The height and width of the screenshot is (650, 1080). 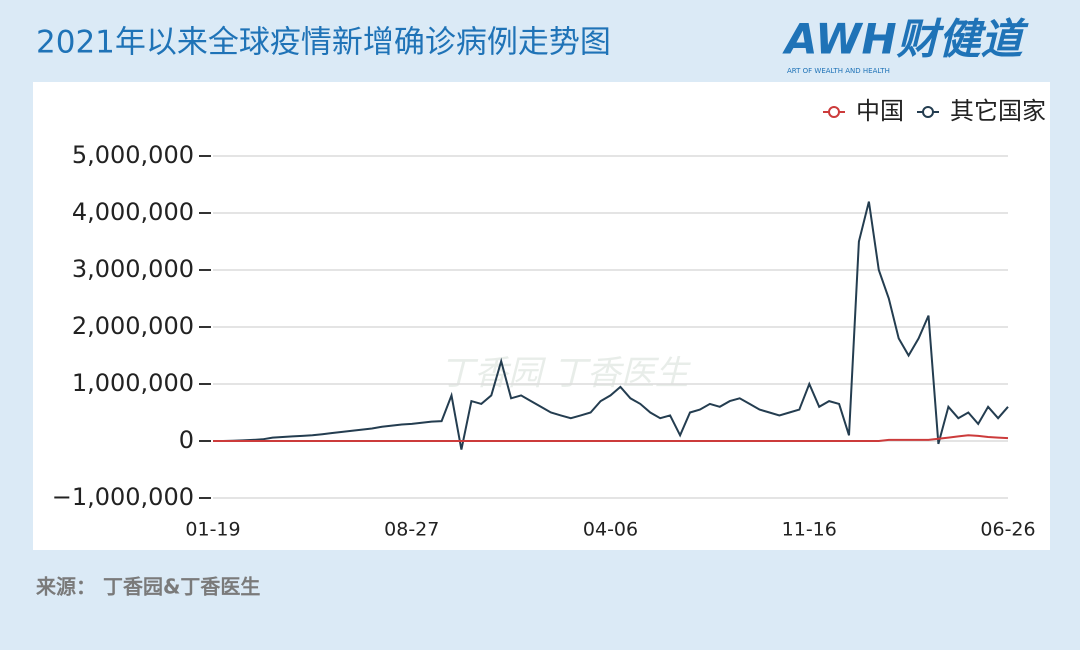 I want to click on source: 来源： 丁香园&丁香医生, so click(x=147, y=587).